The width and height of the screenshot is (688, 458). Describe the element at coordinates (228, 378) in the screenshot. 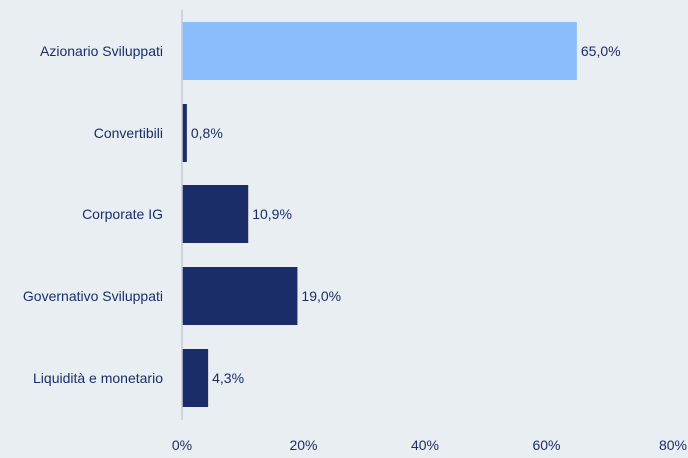

I see `data-label-4: 4,3%` at that location.